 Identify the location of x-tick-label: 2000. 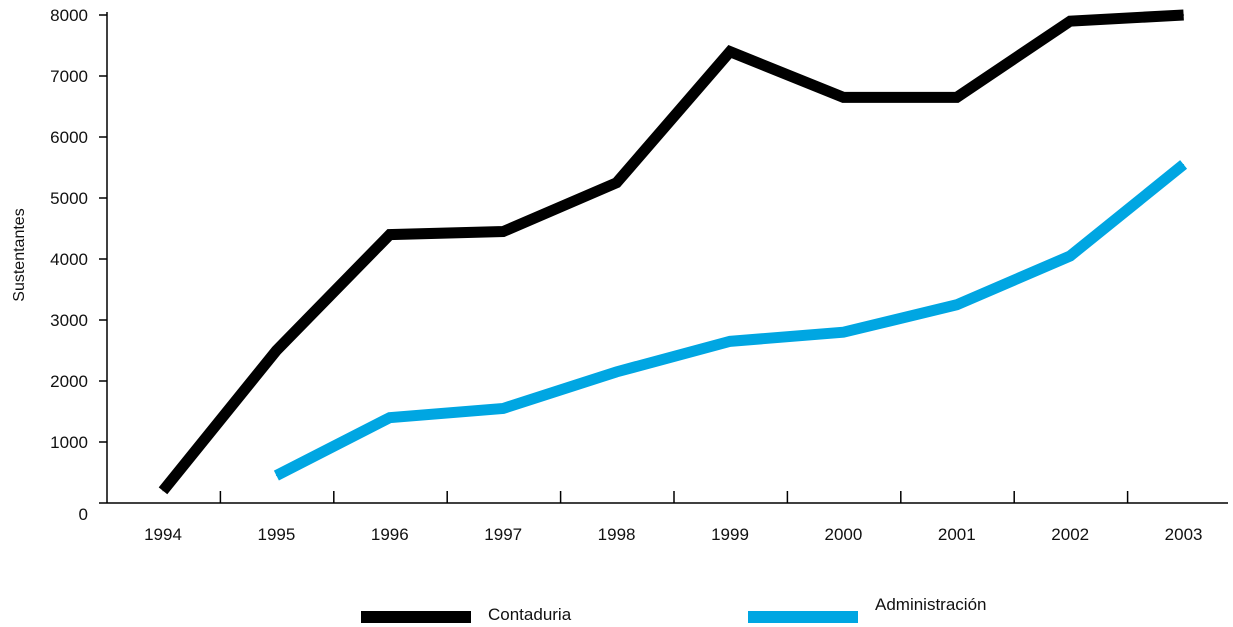
(843, 534).